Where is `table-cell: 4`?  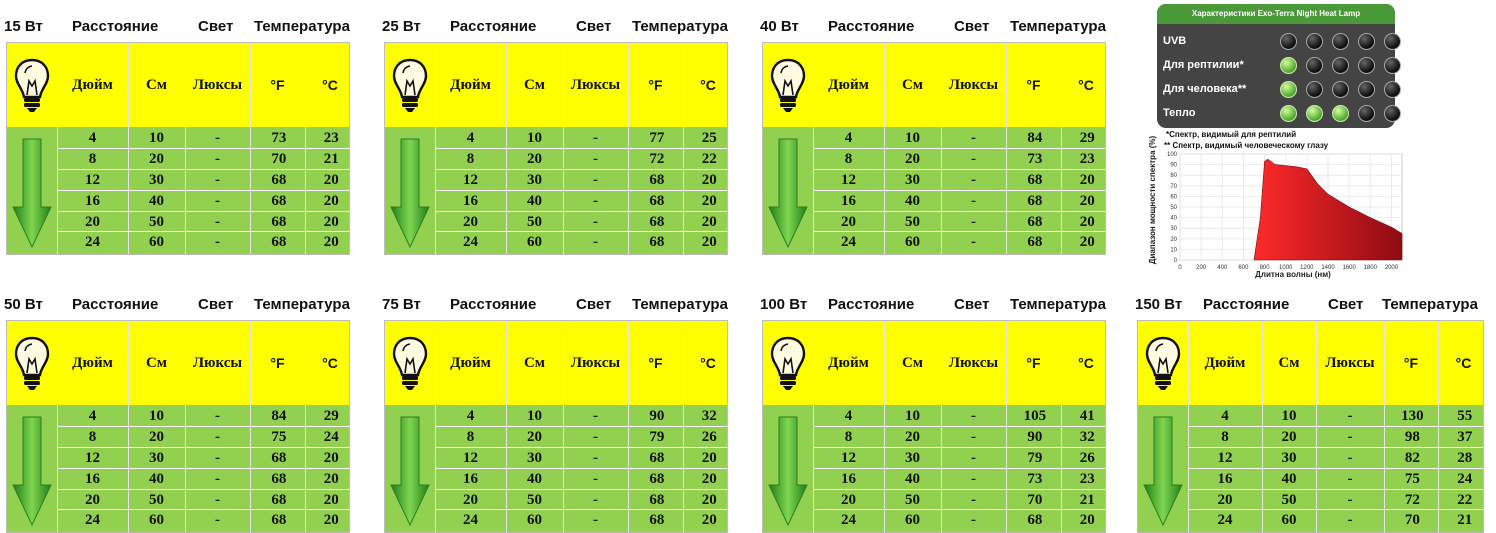
table-cell: 4 is located at coordinates (1225, 416).